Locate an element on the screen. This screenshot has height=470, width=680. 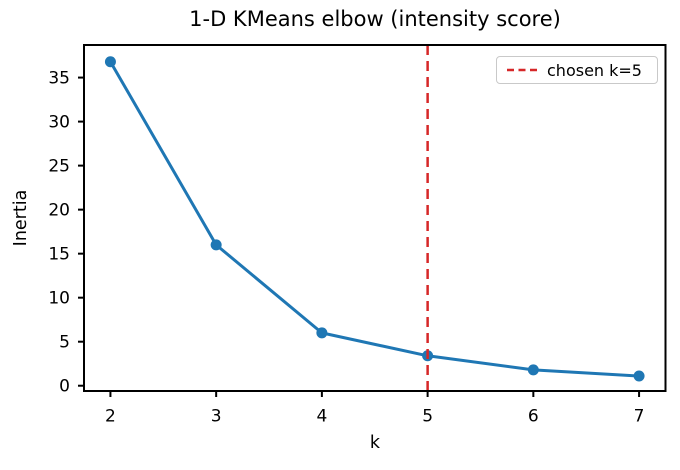
y-tick-label: 15 is located at coordinates (59, 255).